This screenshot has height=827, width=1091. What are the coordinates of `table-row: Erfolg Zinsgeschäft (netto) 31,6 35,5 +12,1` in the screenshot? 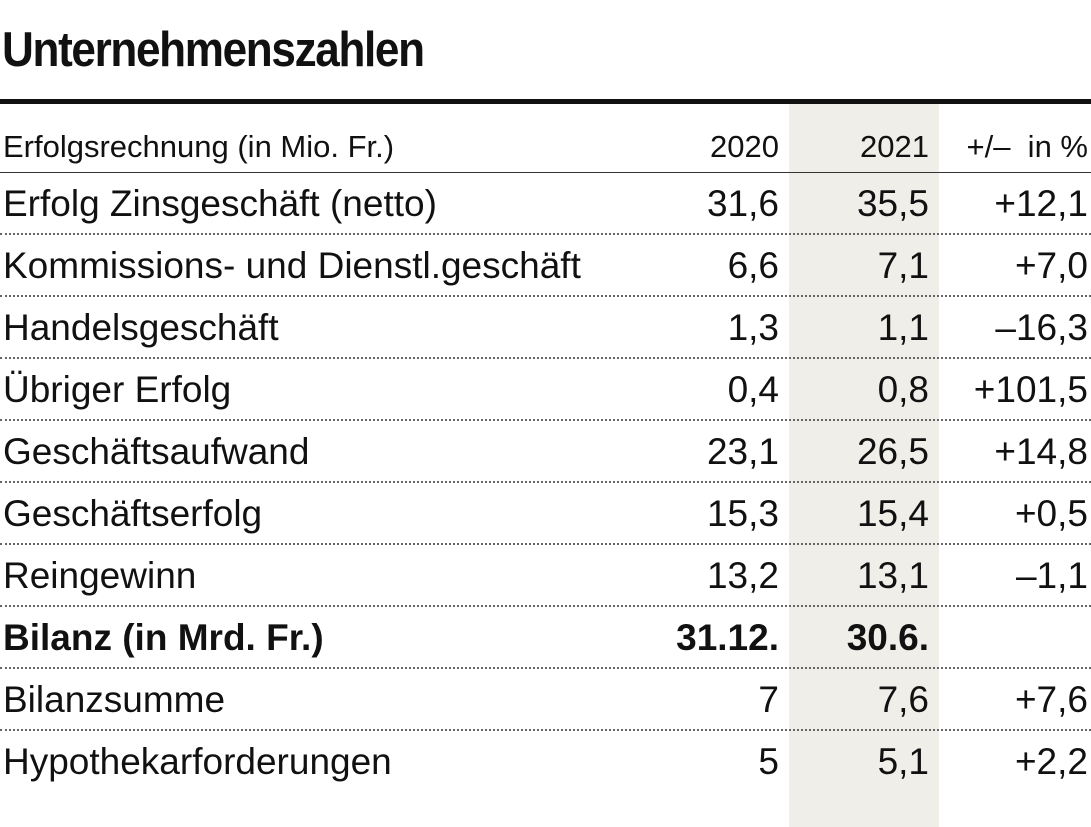 It's located at (545, 204).